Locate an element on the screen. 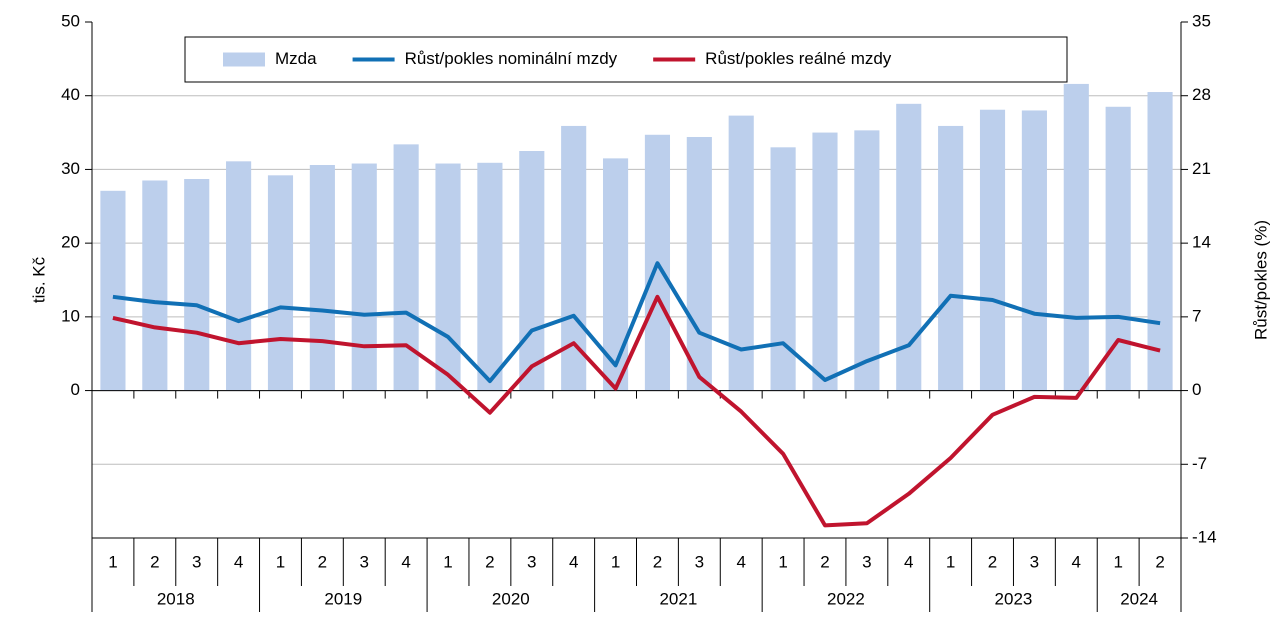  year-label: 2020 is located at coordinates (511, 598).